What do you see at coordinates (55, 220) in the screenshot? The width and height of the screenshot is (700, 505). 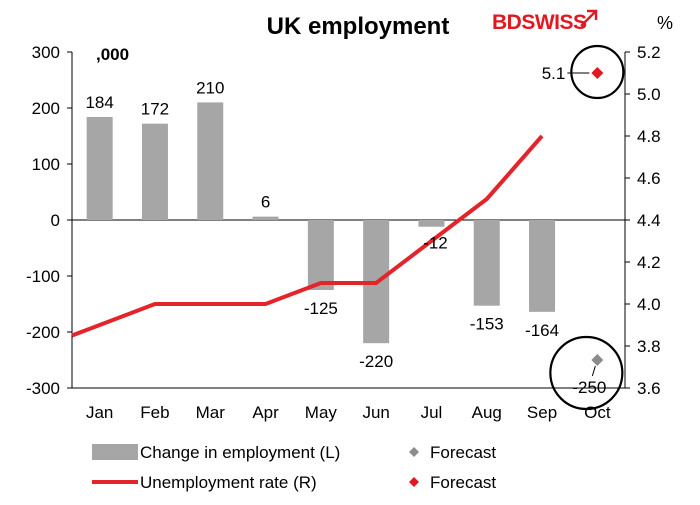 I see `left-tick-label: 0` at bounding box center [55, 220].